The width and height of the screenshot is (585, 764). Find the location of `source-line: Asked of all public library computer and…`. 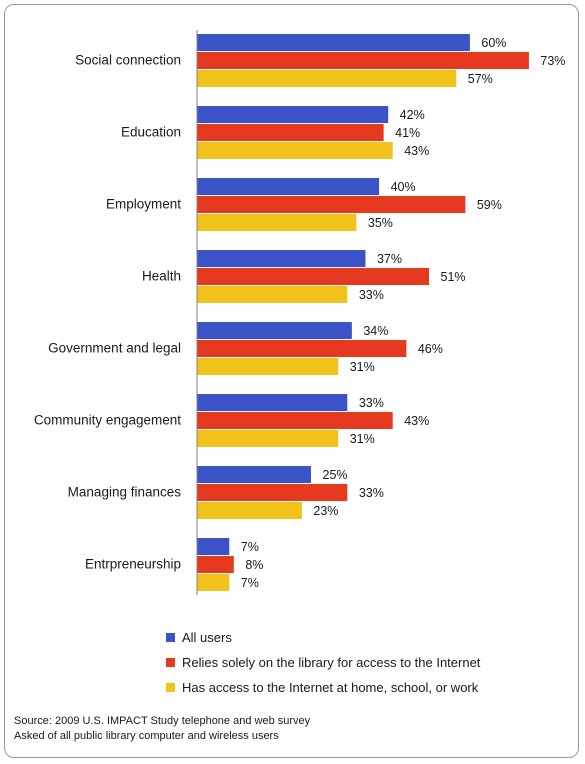

source-line: Asked of all public library computer and… is located at coordinates (146, 736).